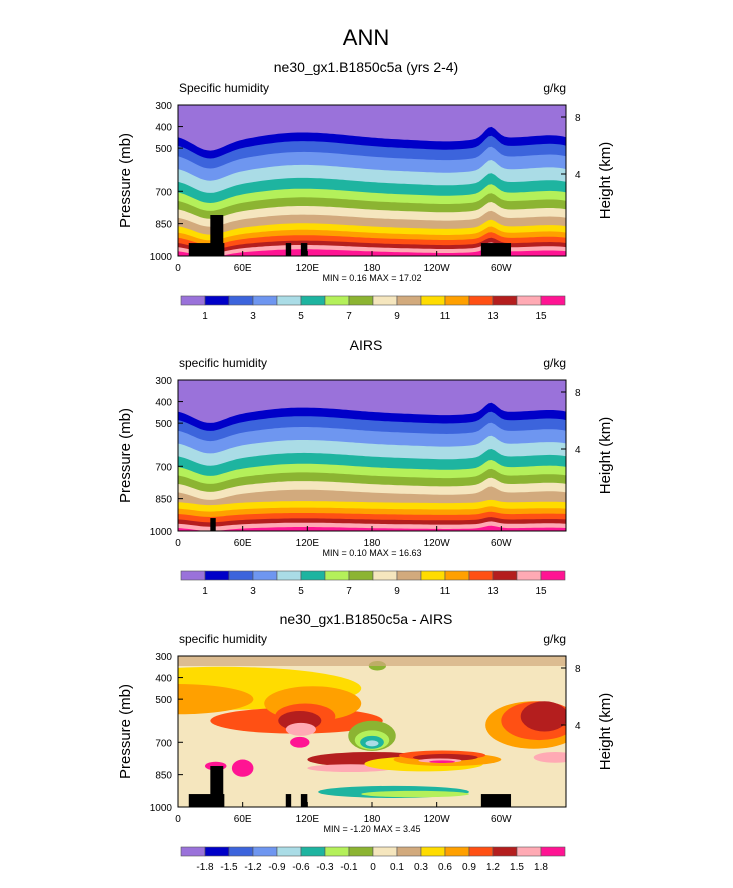 Image resolution: width=733 pixels, height=888 pixels. What do you see at coordinates (493, 867) in the screenshot?
I see `colorbar-label: 1.2` at bounding box center [493, 867].